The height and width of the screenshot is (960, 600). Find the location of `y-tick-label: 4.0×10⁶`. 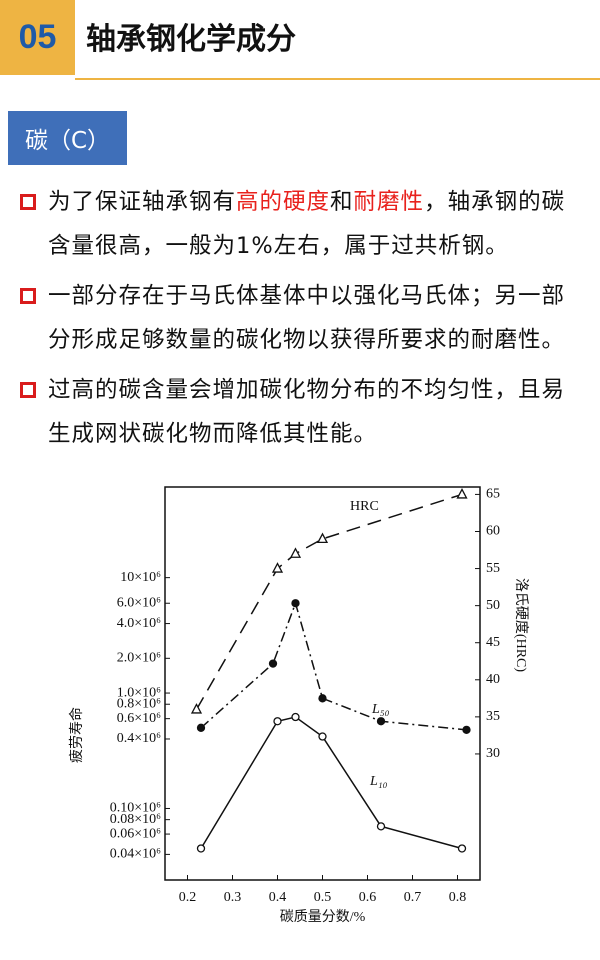

y-tick-label: 4.0×10⁶ is located at coordinates (139, 623).